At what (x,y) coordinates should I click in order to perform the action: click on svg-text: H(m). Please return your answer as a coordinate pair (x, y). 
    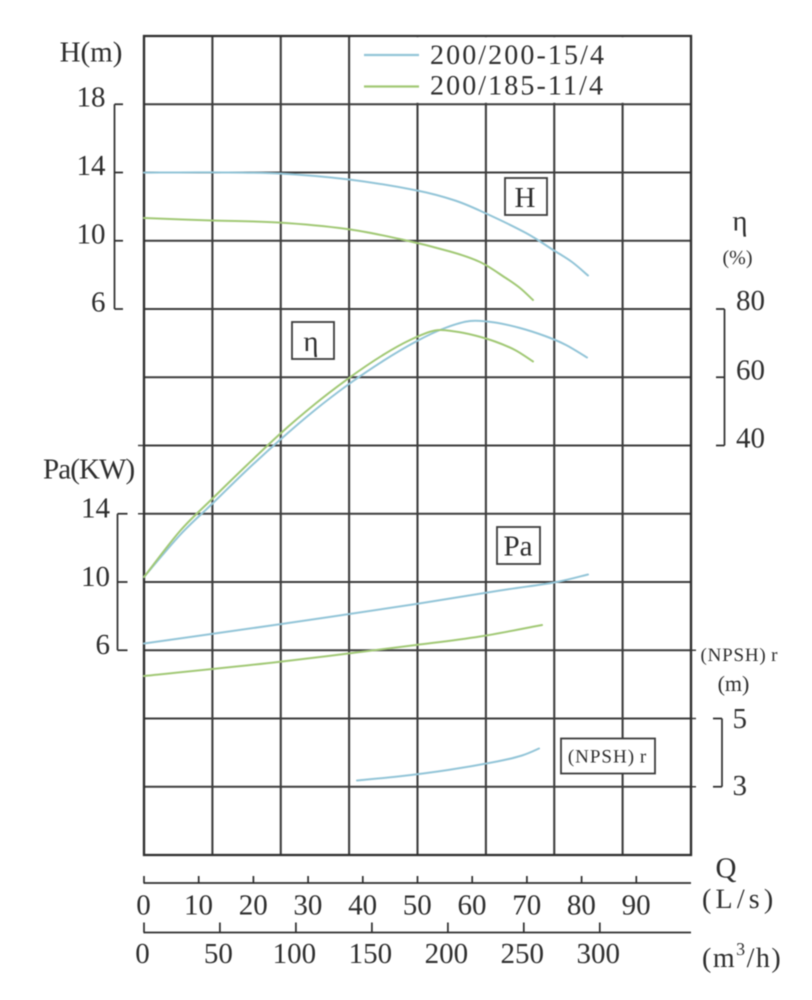
    Looking at the image, I should click on (91, 53).